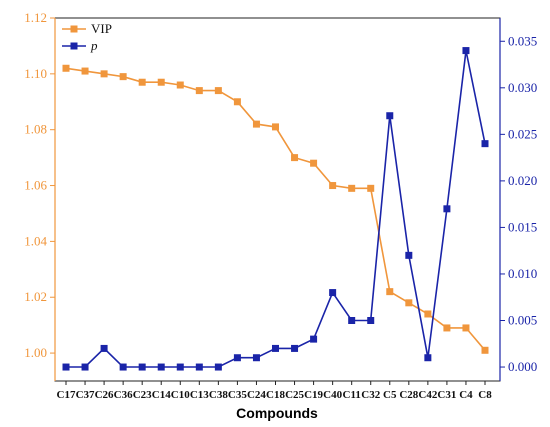  What do you see at coordinates (522, 180) in the screenshot?
I see `right-tick-label: 0.020` at bounding box center [522, 180].